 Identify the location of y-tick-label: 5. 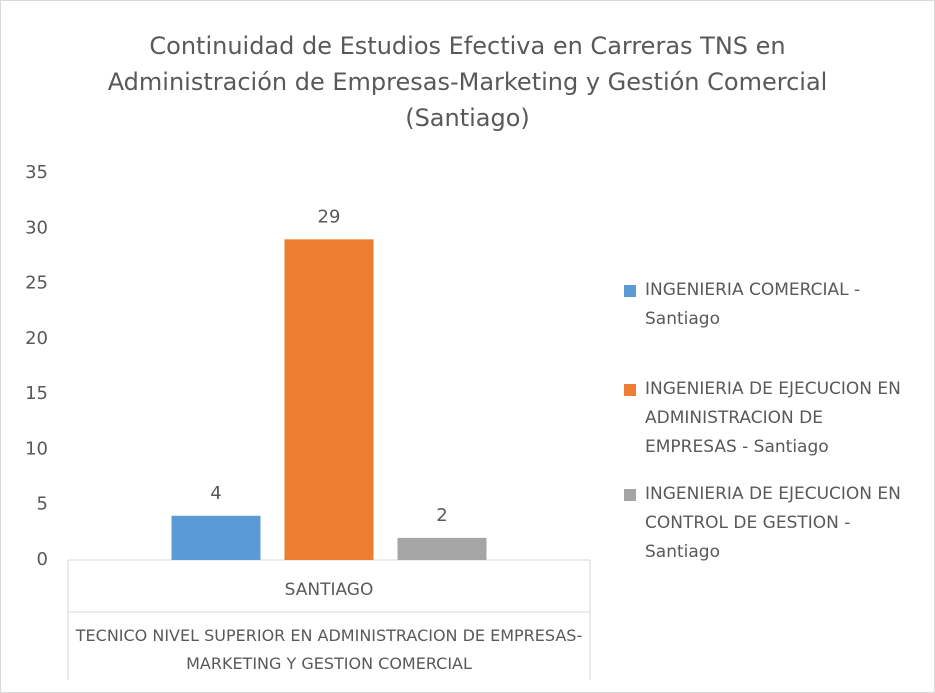
(42, 504).